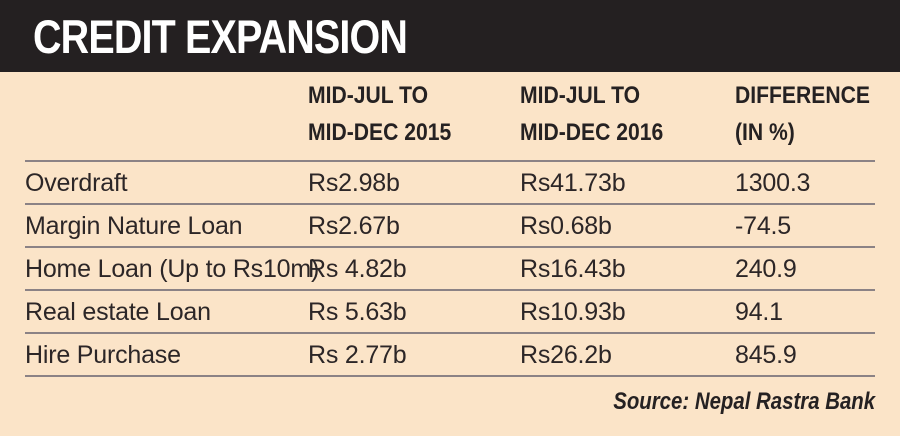 The width and height of the screenshot is (900, 436). I want to click on value-2016: Rs16.43b, so click(573, 269).